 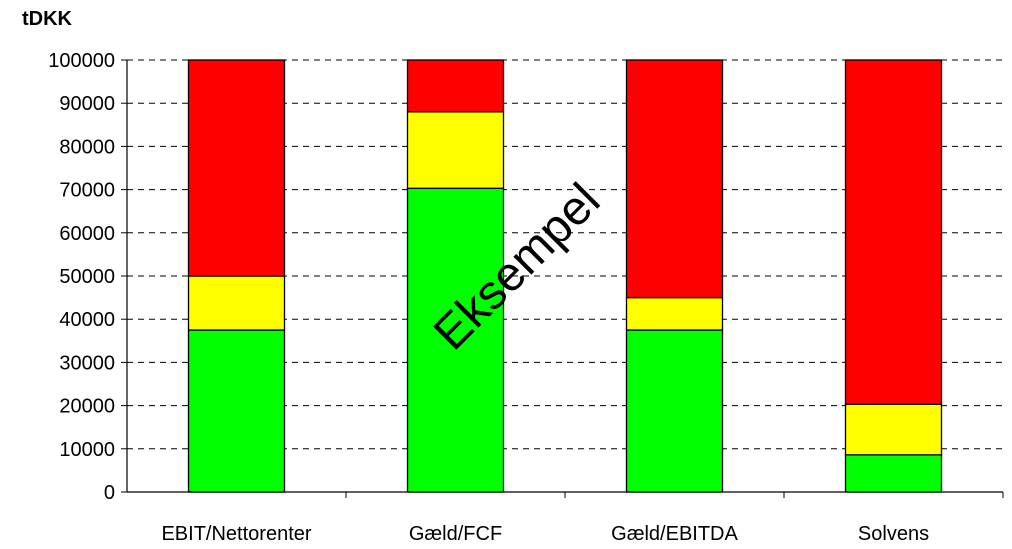 I want to click on x-tick-label: Solvens, so click(x=893, y=533).